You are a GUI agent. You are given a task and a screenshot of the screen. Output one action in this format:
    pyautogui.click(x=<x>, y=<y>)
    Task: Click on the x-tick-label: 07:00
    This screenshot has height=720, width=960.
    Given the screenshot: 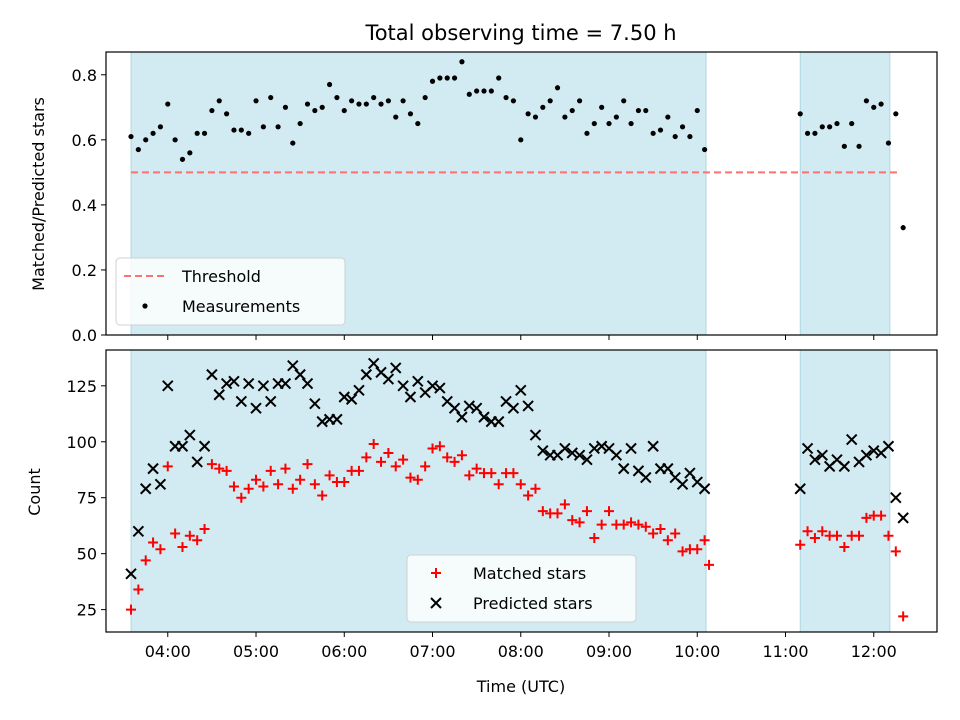 What is the action you would take?
    pyautogui.click(x=432, y=651)
    